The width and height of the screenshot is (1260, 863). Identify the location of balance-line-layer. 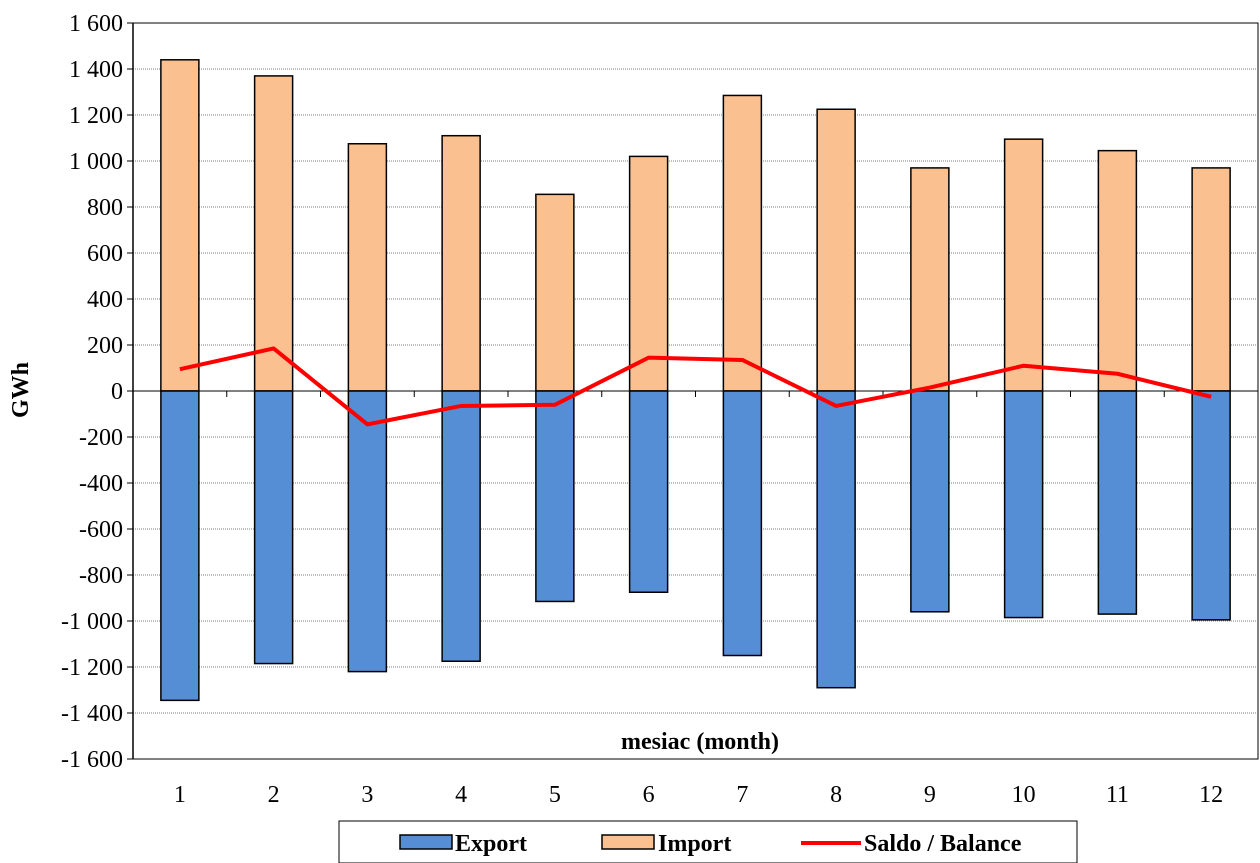
(695, 386).